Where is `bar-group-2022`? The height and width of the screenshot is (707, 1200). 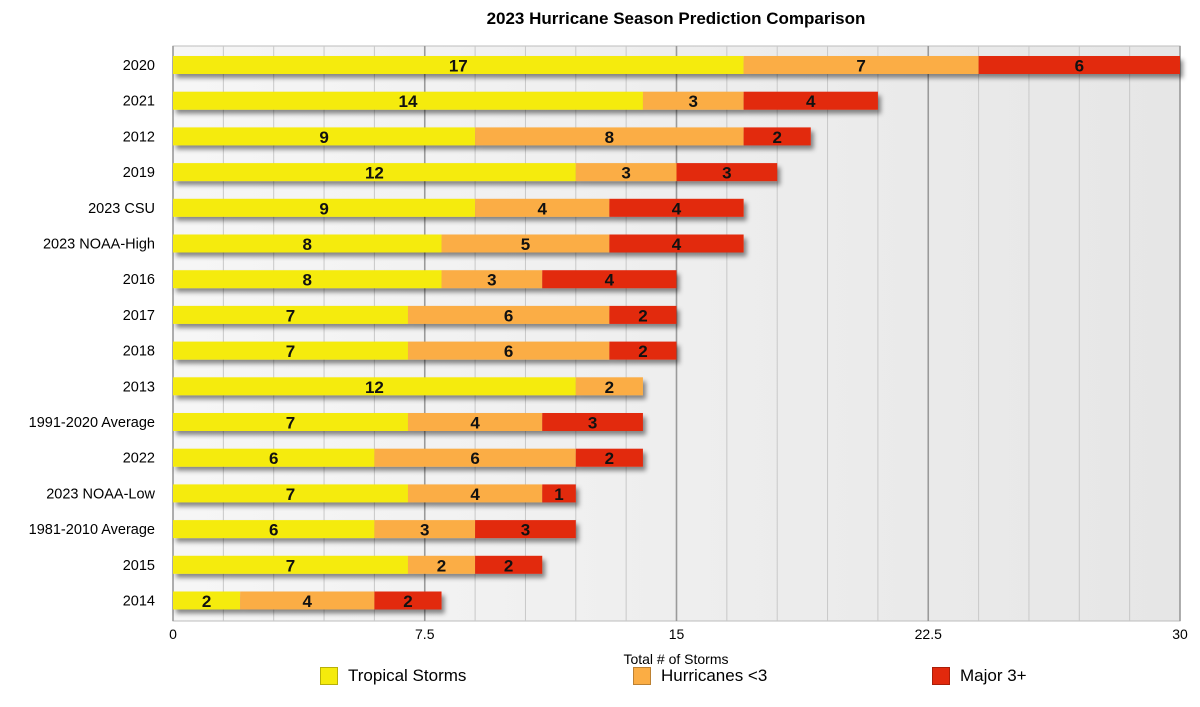
bar-group-2022 is located at coordinates (408, 457).